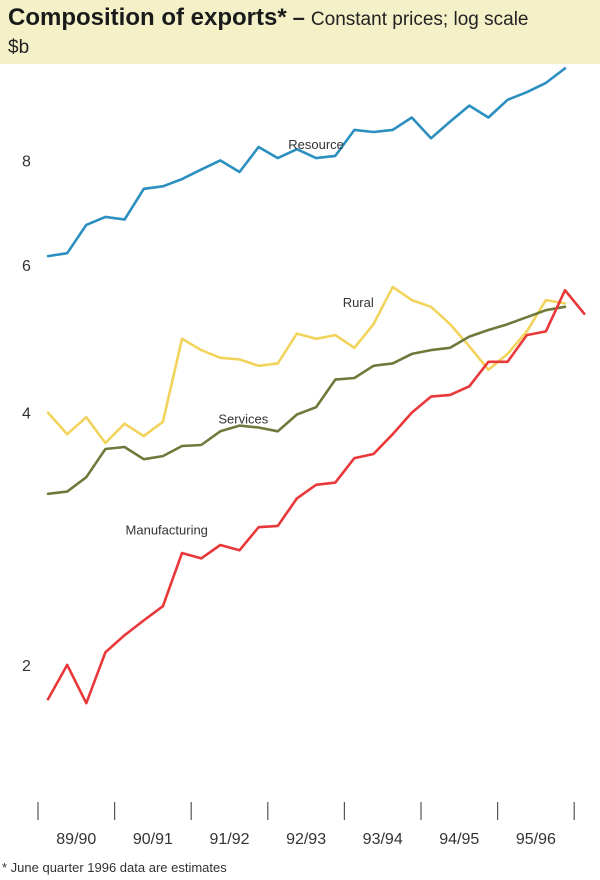 This screenshot has height=880, width=600. I want to click on y-tick-label: 2, so click(26, 666).